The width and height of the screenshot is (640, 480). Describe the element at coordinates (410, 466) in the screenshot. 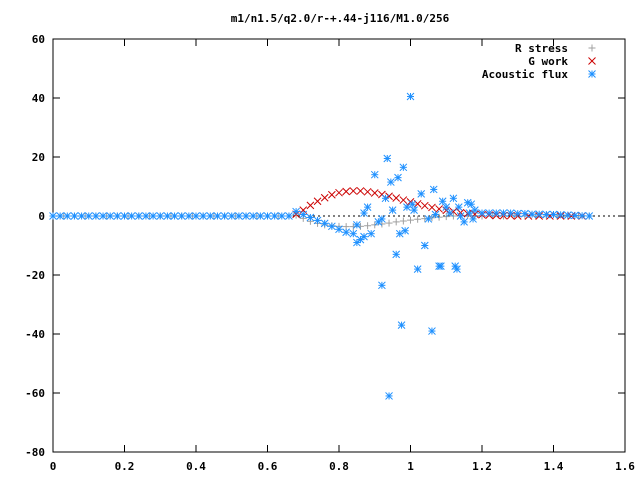

I see `x-tick-label: 1` at that location.